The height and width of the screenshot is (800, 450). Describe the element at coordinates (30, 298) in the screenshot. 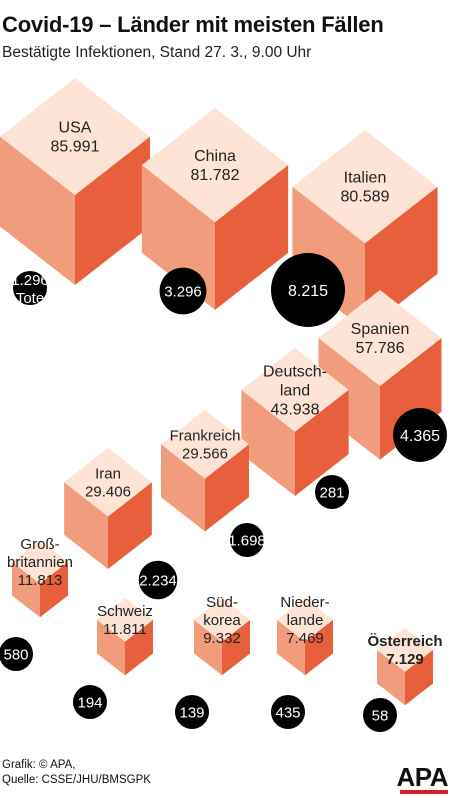

I see `deaths-suffix-label: Tote` at that location.